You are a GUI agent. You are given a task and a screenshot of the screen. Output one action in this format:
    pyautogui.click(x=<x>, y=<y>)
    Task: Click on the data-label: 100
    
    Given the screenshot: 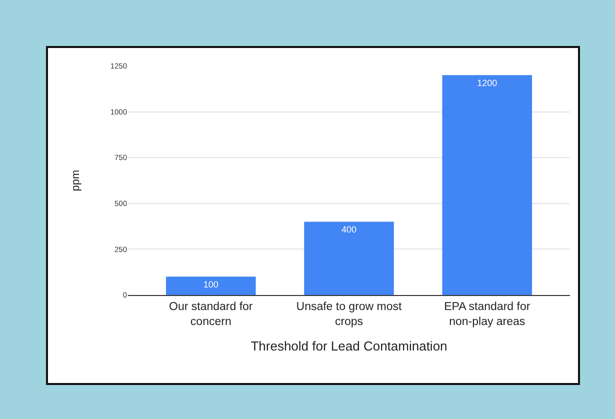 What is the action you would take?
    pyautogui.click(x=210, y=285)
    